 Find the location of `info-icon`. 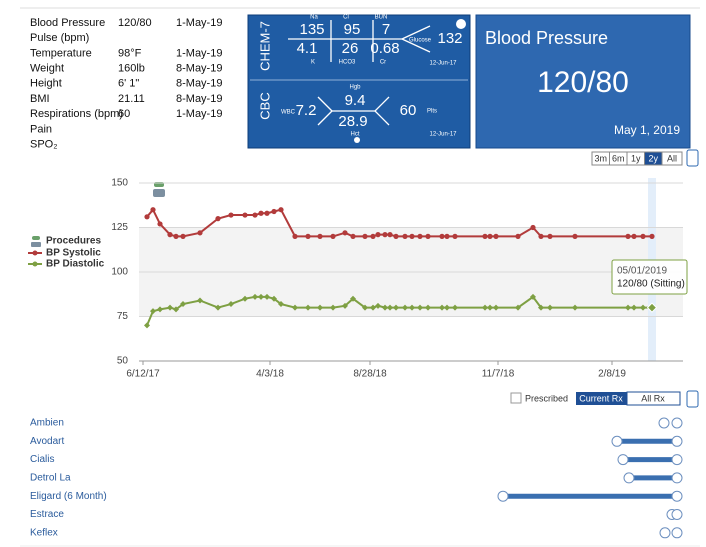

info-icon is located at coordinates (461, 24).